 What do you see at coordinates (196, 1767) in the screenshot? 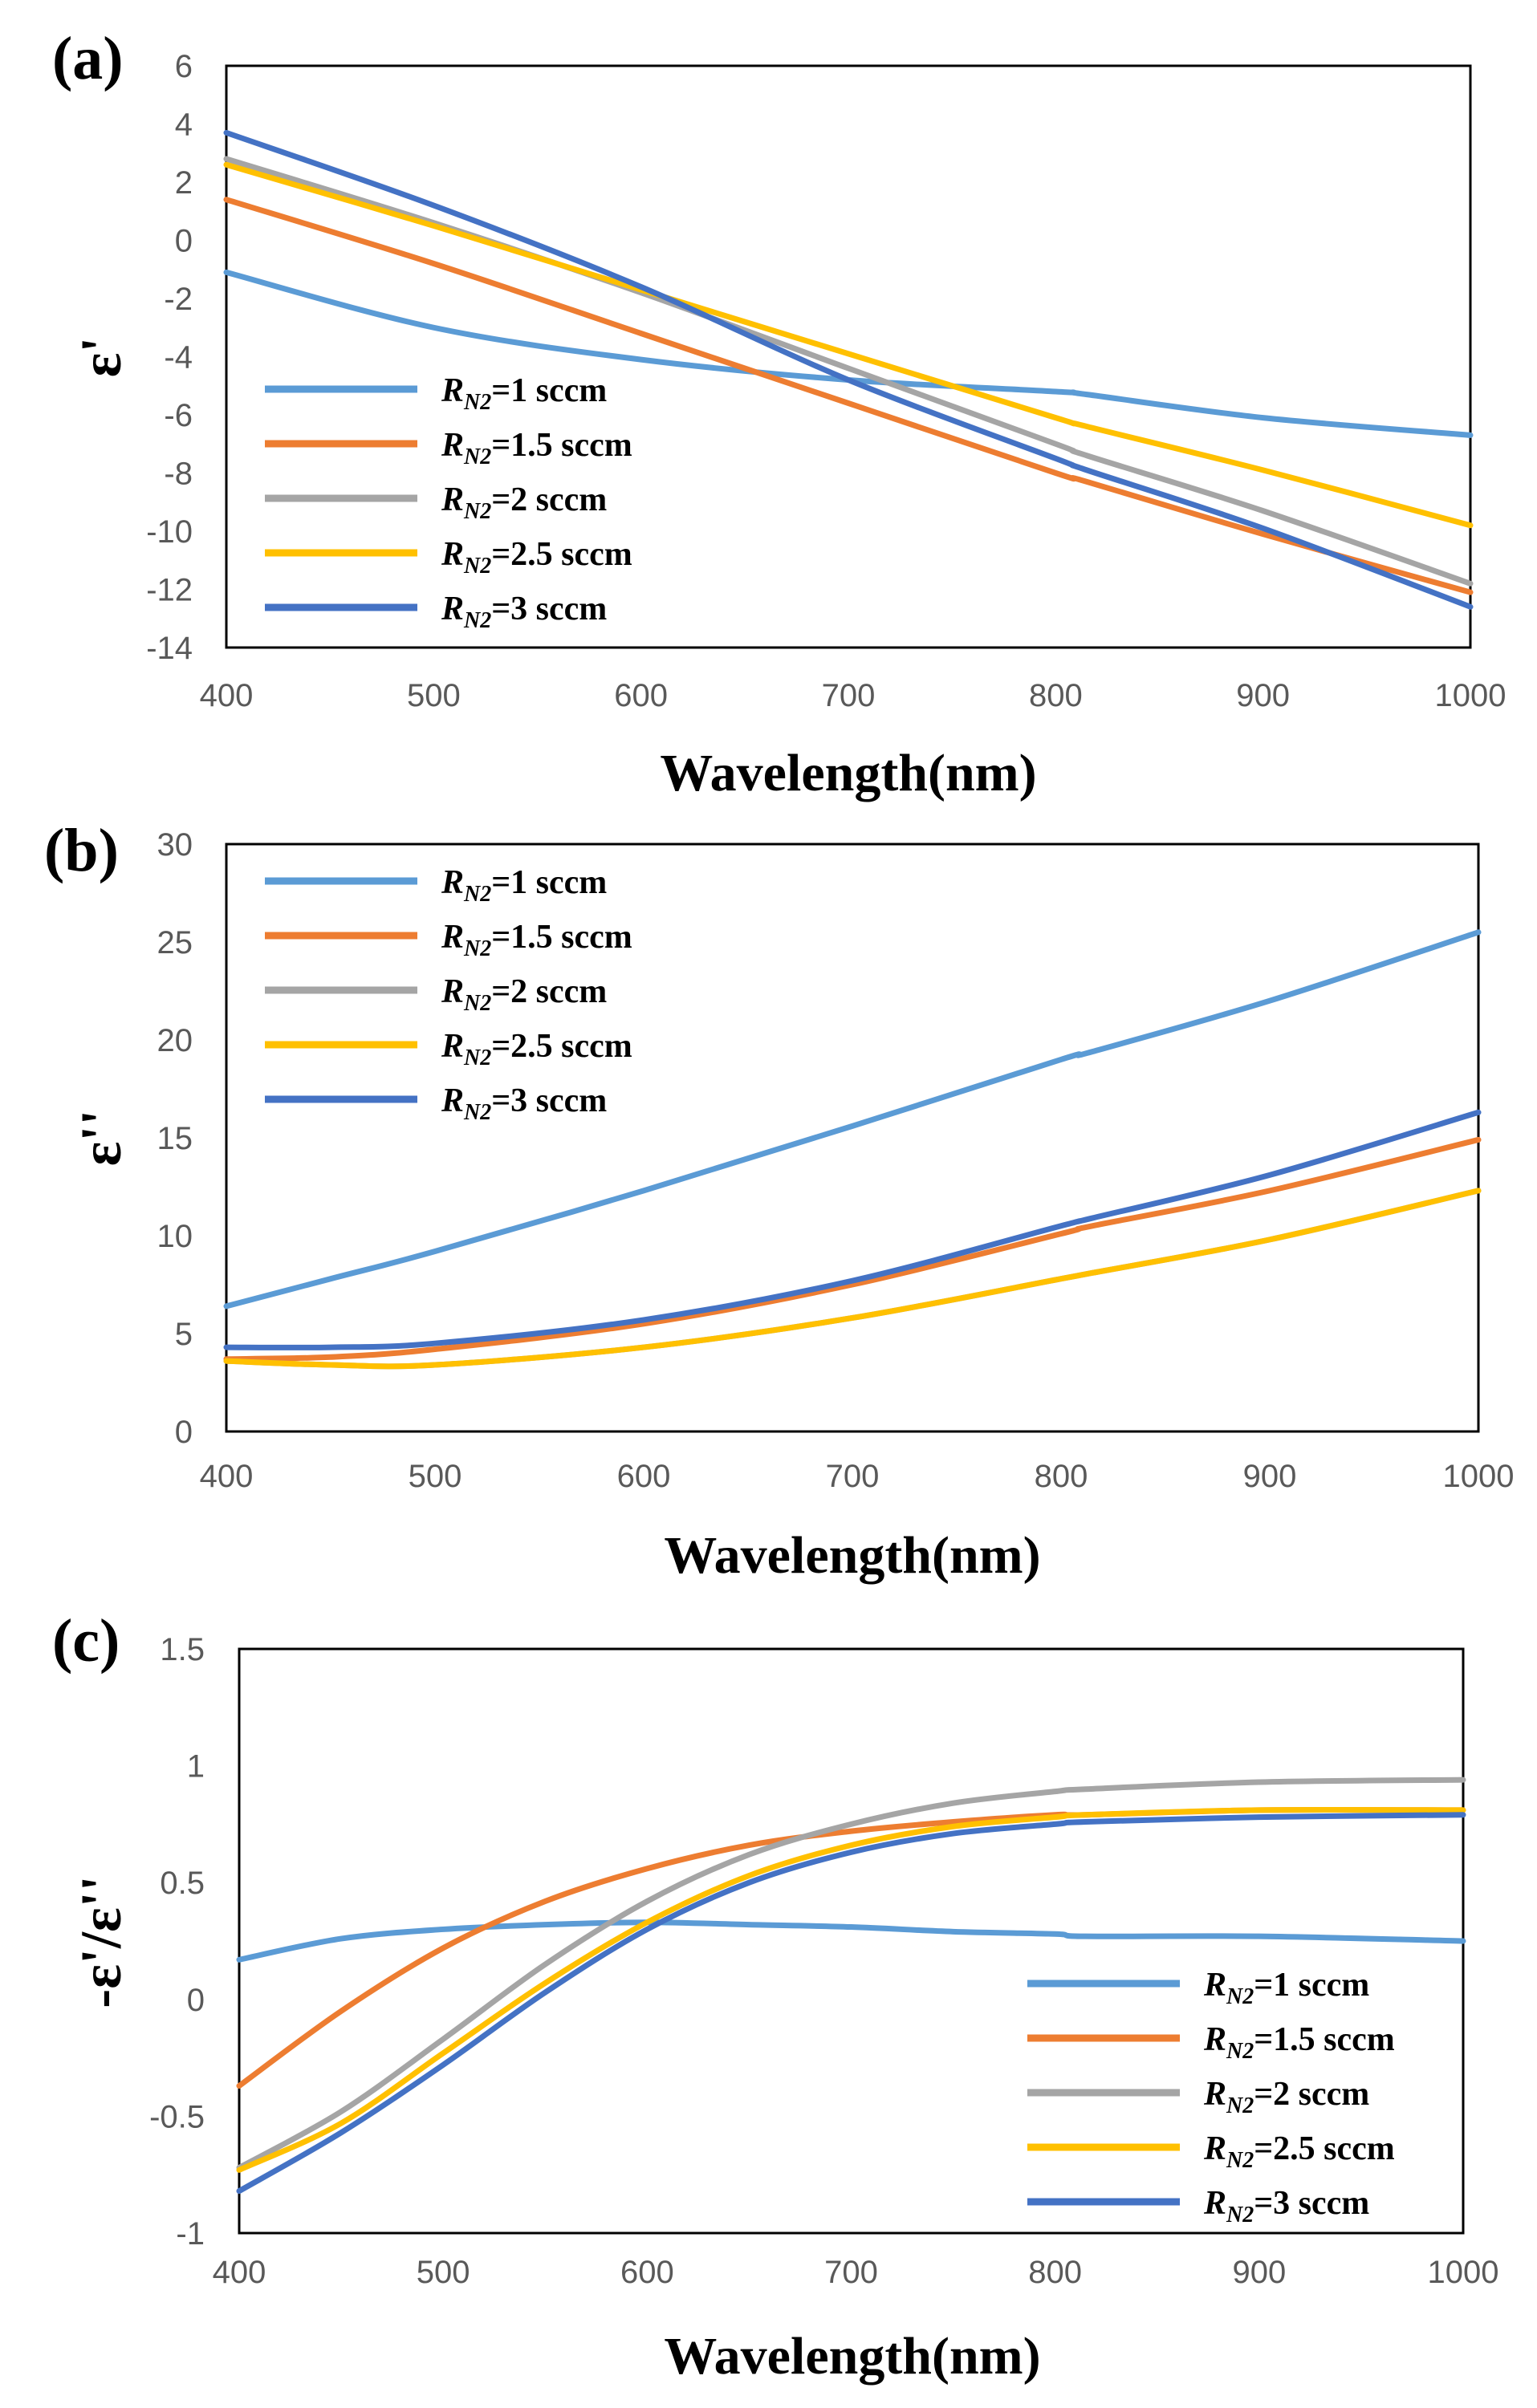
I see `y-tick-label: 1` at bounding box center [196, 1767].